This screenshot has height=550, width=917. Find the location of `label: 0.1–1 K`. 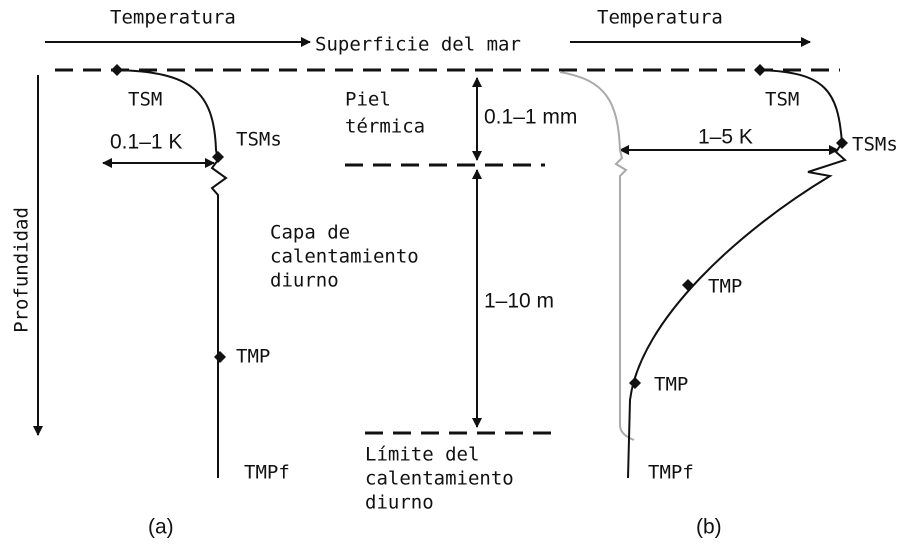

label: 0.1–1 K is located at coordinates (146, 142).